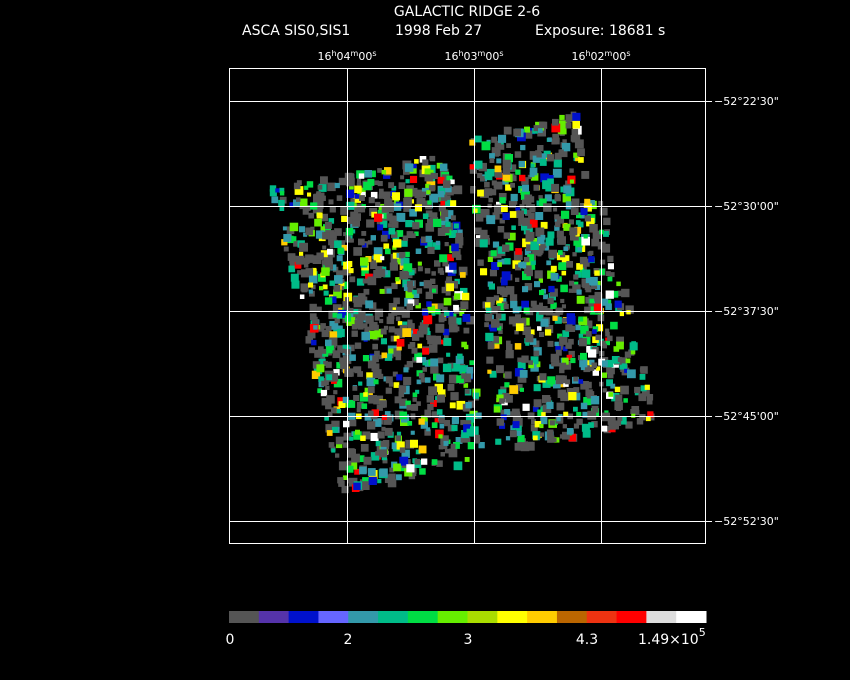 The height and width of the screenshot is (680, 850). What do you see at coordinates (501, 53) in the screenshot?
I see `ra-part: s` at bounding box center [501, 53].